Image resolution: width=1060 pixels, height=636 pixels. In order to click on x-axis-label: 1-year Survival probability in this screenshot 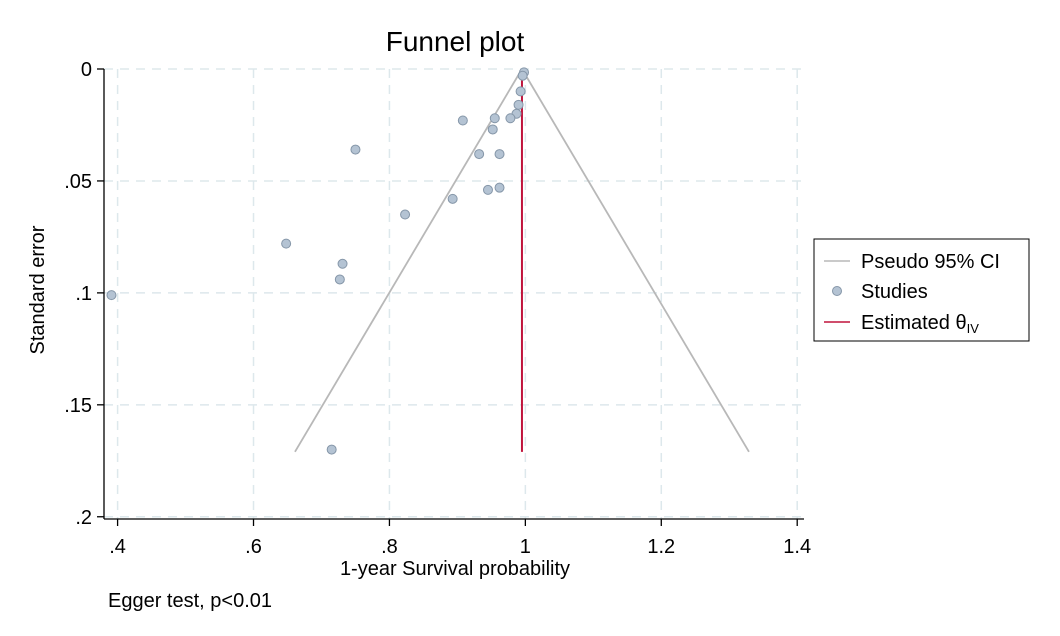, I will do `click(455, 569)`.